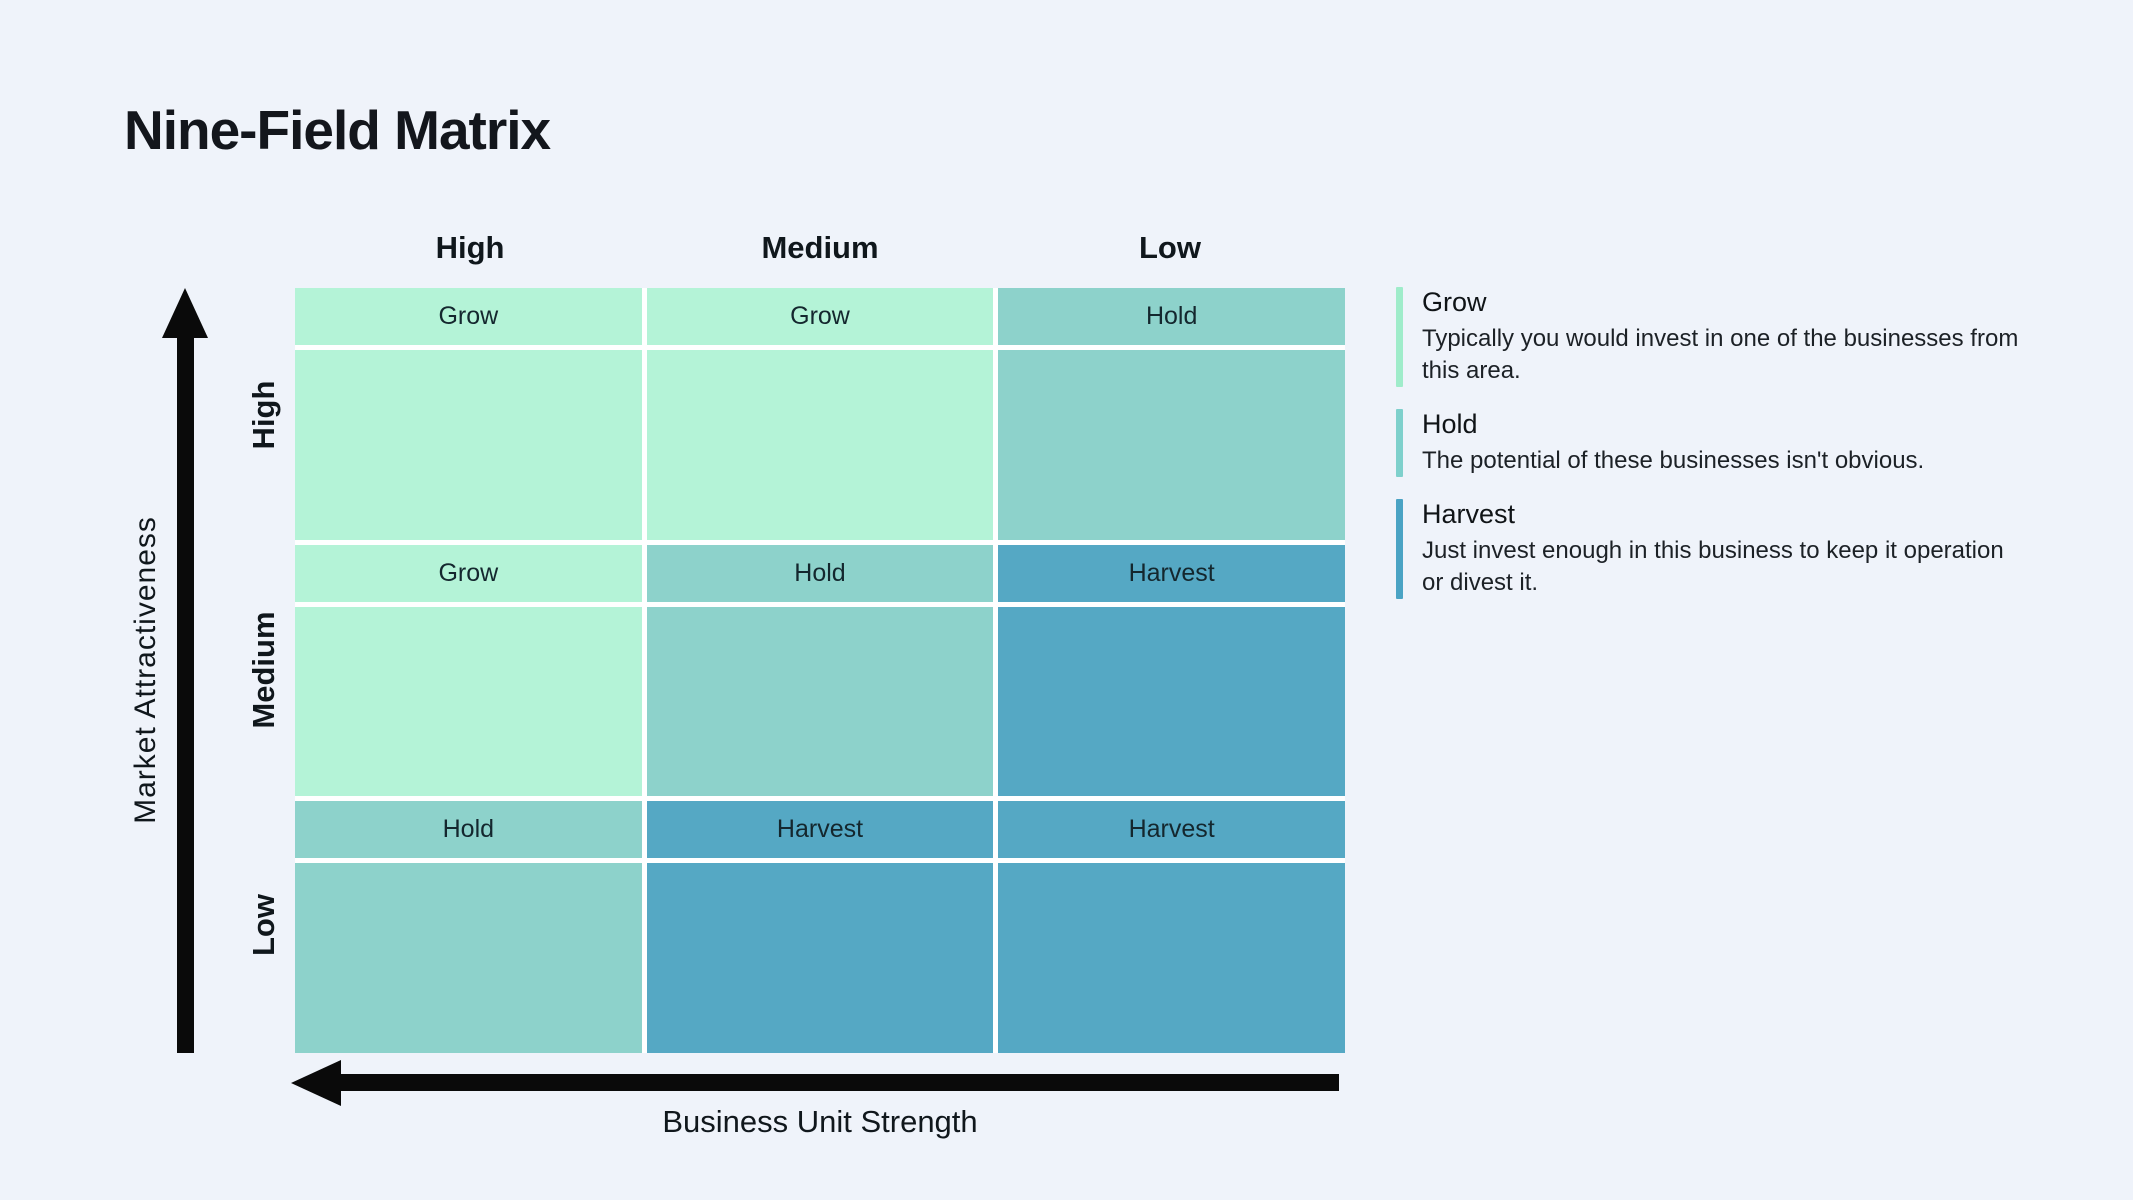 This screenshot has height=1200, width=2133. I want to click on legend-color-bar-grow, so click(1399, 337).